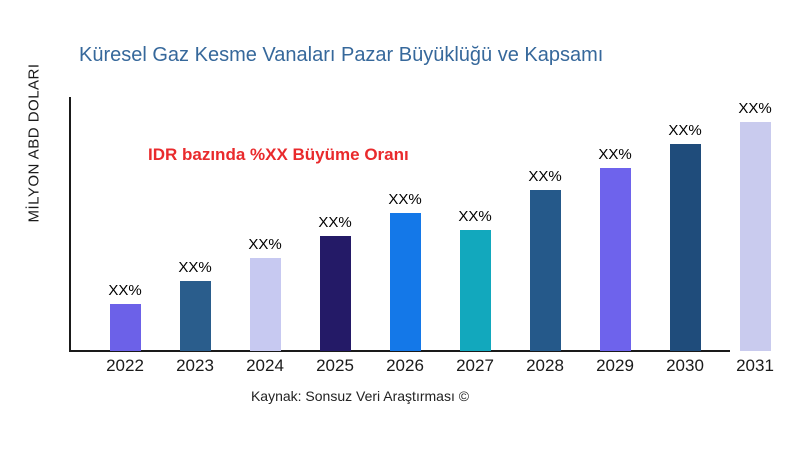  I want to click on bar-2026, so click(405, 282).